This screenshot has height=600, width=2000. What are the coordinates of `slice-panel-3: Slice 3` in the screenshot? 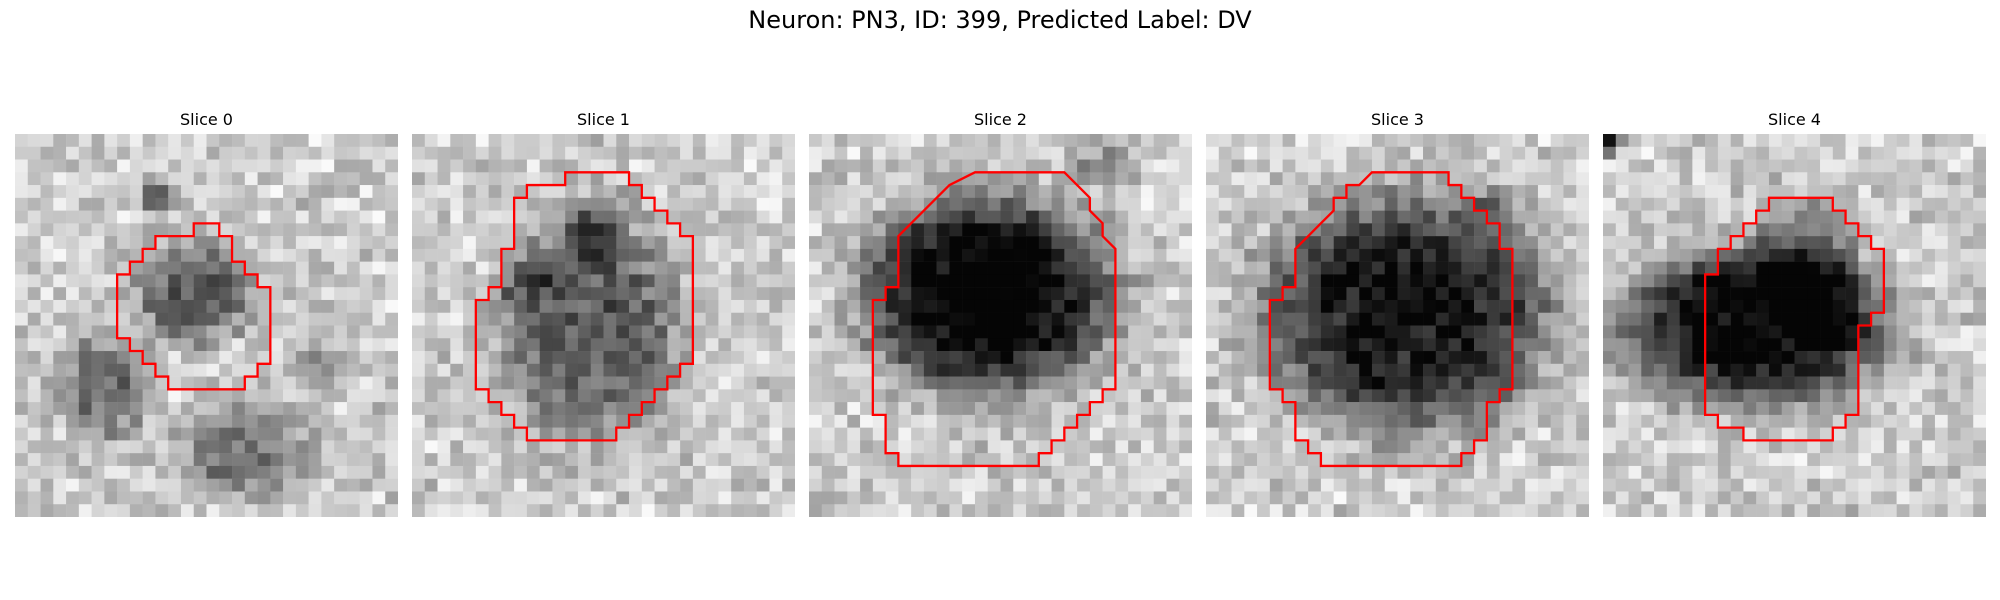 It's located at (1397, 313).